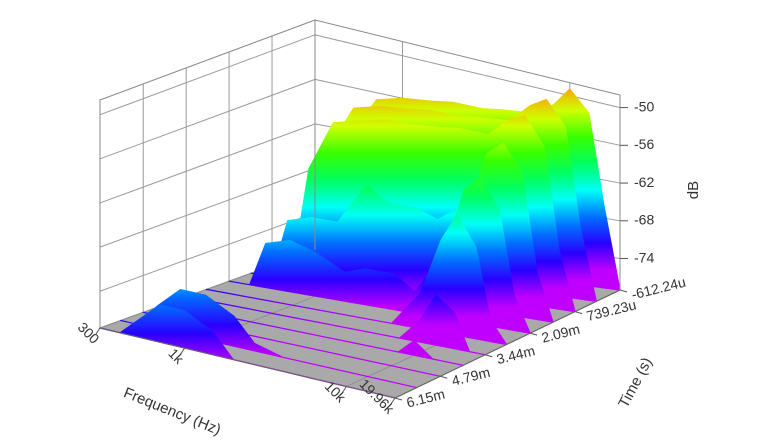 This screenshot has height=444, width=765. I want to click on z-tick-label: -62, so click(644, 182).